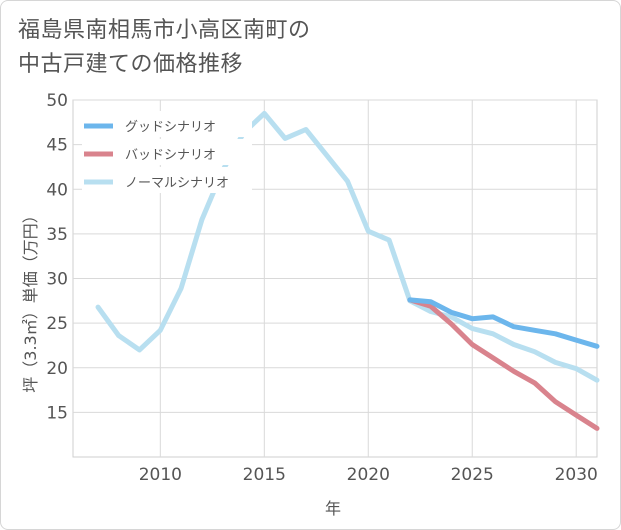 This screenshot has width=621, height=530. Describe the element at coordinates (131, 64) in the screenshot. I see `chart-title-line-2: 中古戸建ての価格推移` at that location.